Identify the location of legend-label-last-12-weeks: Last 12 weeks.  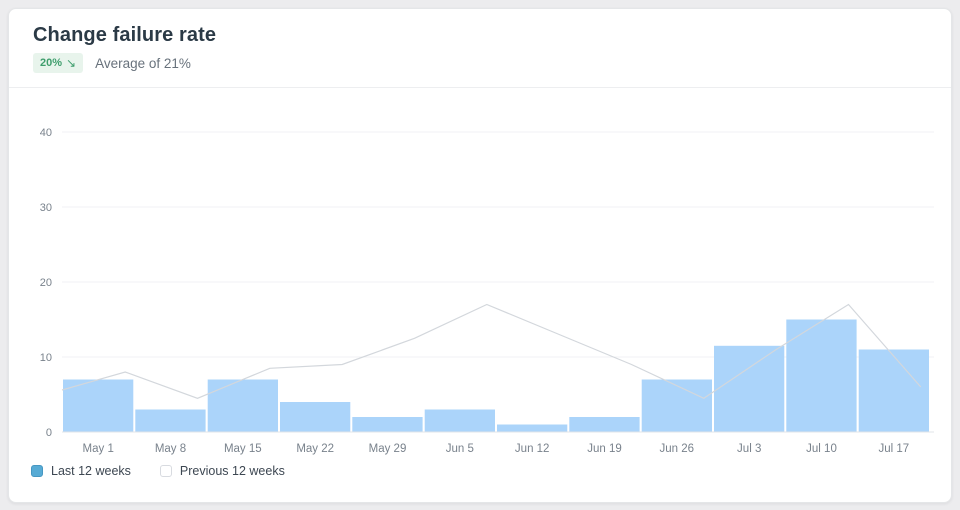
(91, 471).